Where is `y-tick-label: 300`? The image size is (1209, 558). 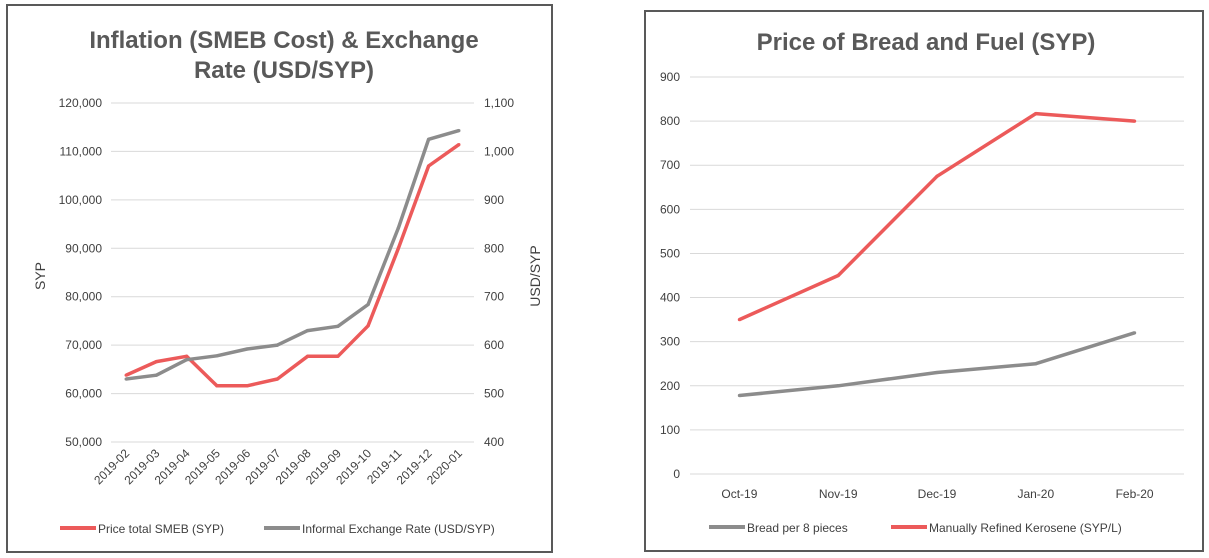 y-tick-label: 300 is located at coordinates (670, 342).